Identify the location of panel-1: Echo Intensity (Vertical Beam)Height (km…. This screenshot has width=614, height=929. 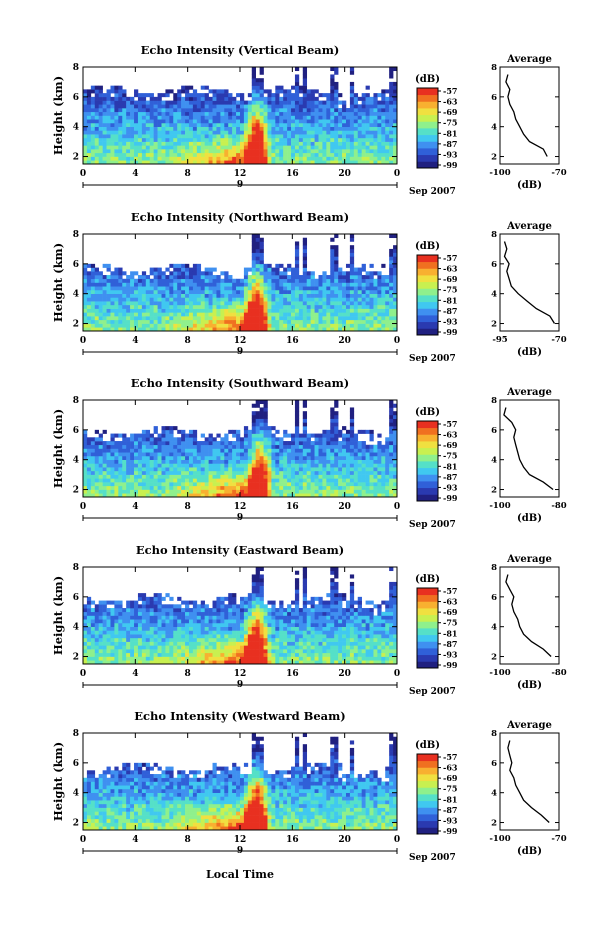
(309, 120).